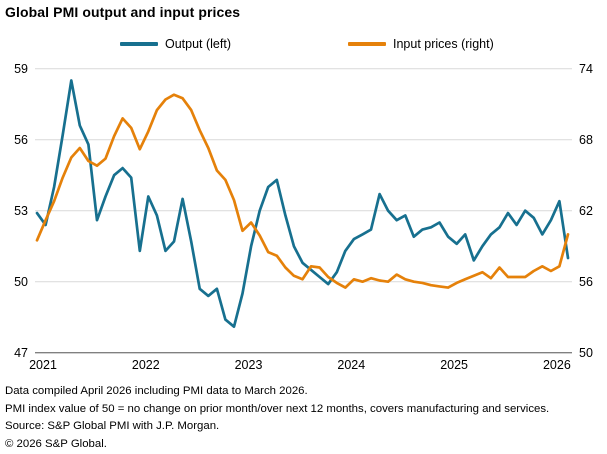  I want to click on left-axis-tick-label: 50, so click(21, 282).